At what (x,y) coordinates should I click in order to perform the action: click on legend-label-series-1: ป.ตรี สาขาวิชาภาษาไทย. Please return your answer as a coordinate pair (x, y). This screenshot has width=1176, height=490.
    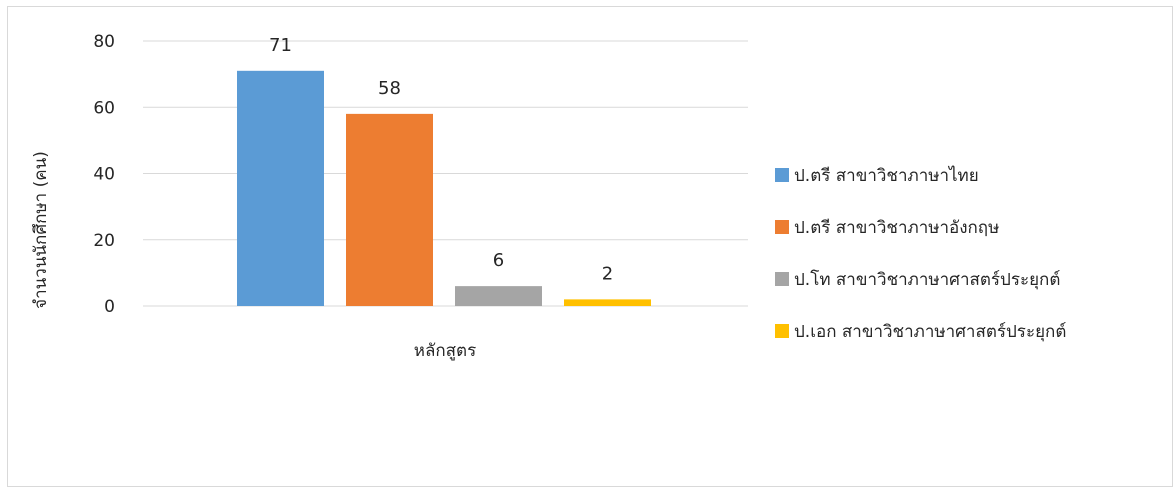
    Looking at the image, I should click on (886, 175).